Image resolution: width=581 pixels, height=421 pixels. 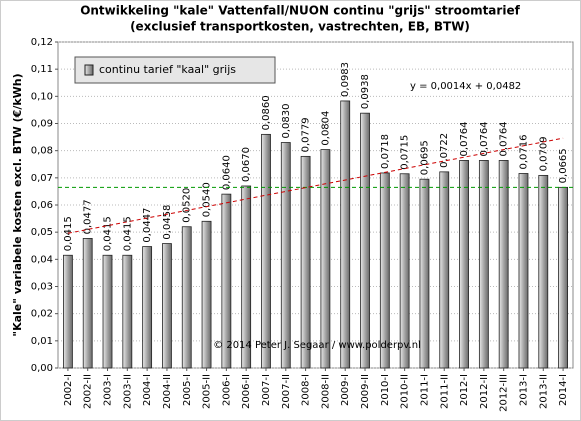 I want to click on value-label: 0,0804, so click(x=325, y=128).